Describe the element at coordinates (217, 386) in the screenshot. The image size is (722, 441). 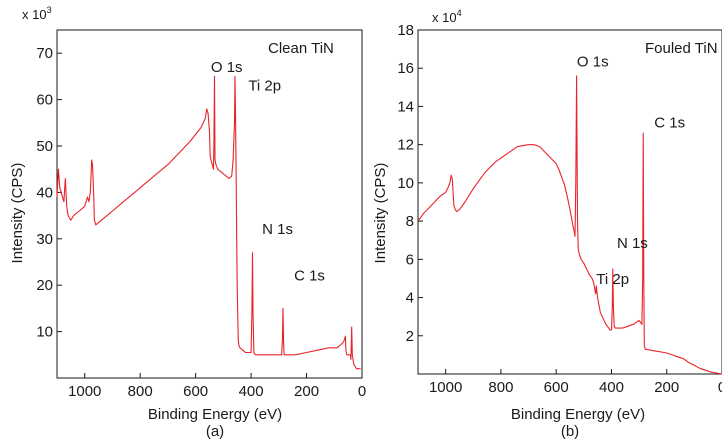
I see `x-ticks-a: 1000 800 600 400 200 0` at that location.